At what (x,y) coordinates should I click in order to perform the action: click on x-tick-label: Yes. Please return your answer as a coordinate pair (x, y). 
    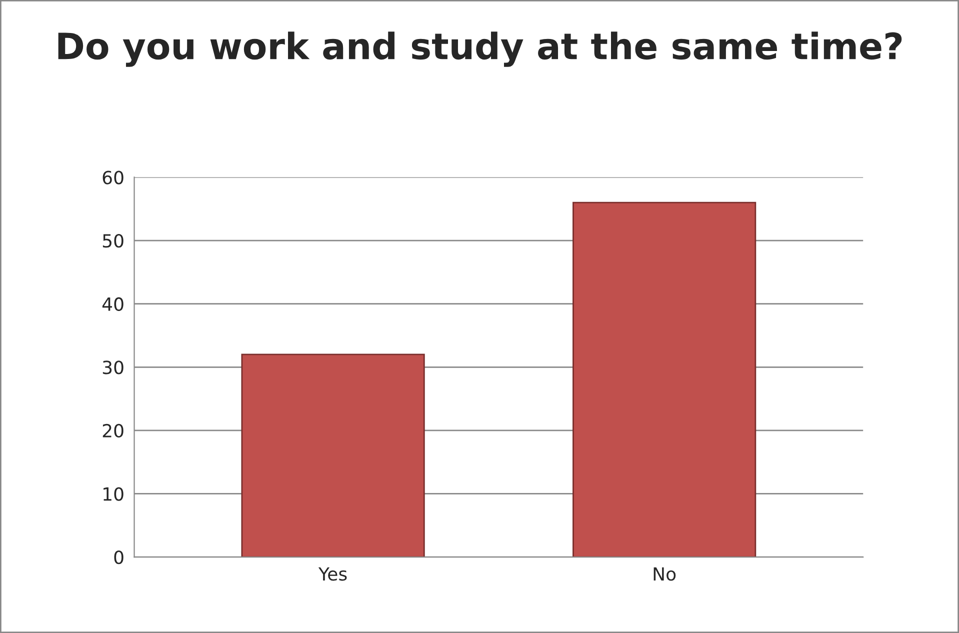
    Looking at the image, I should click on (332, 574).